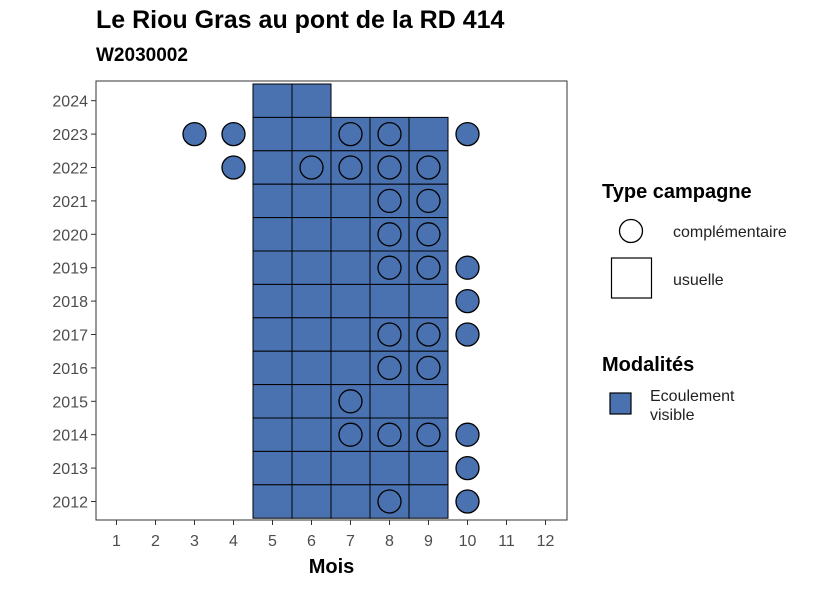 This screenshot has width=826, height=590. What do you see at coordinates (631, 278) in the screenshot?
I see `legend-square-key` at bounding box center [631, 278].